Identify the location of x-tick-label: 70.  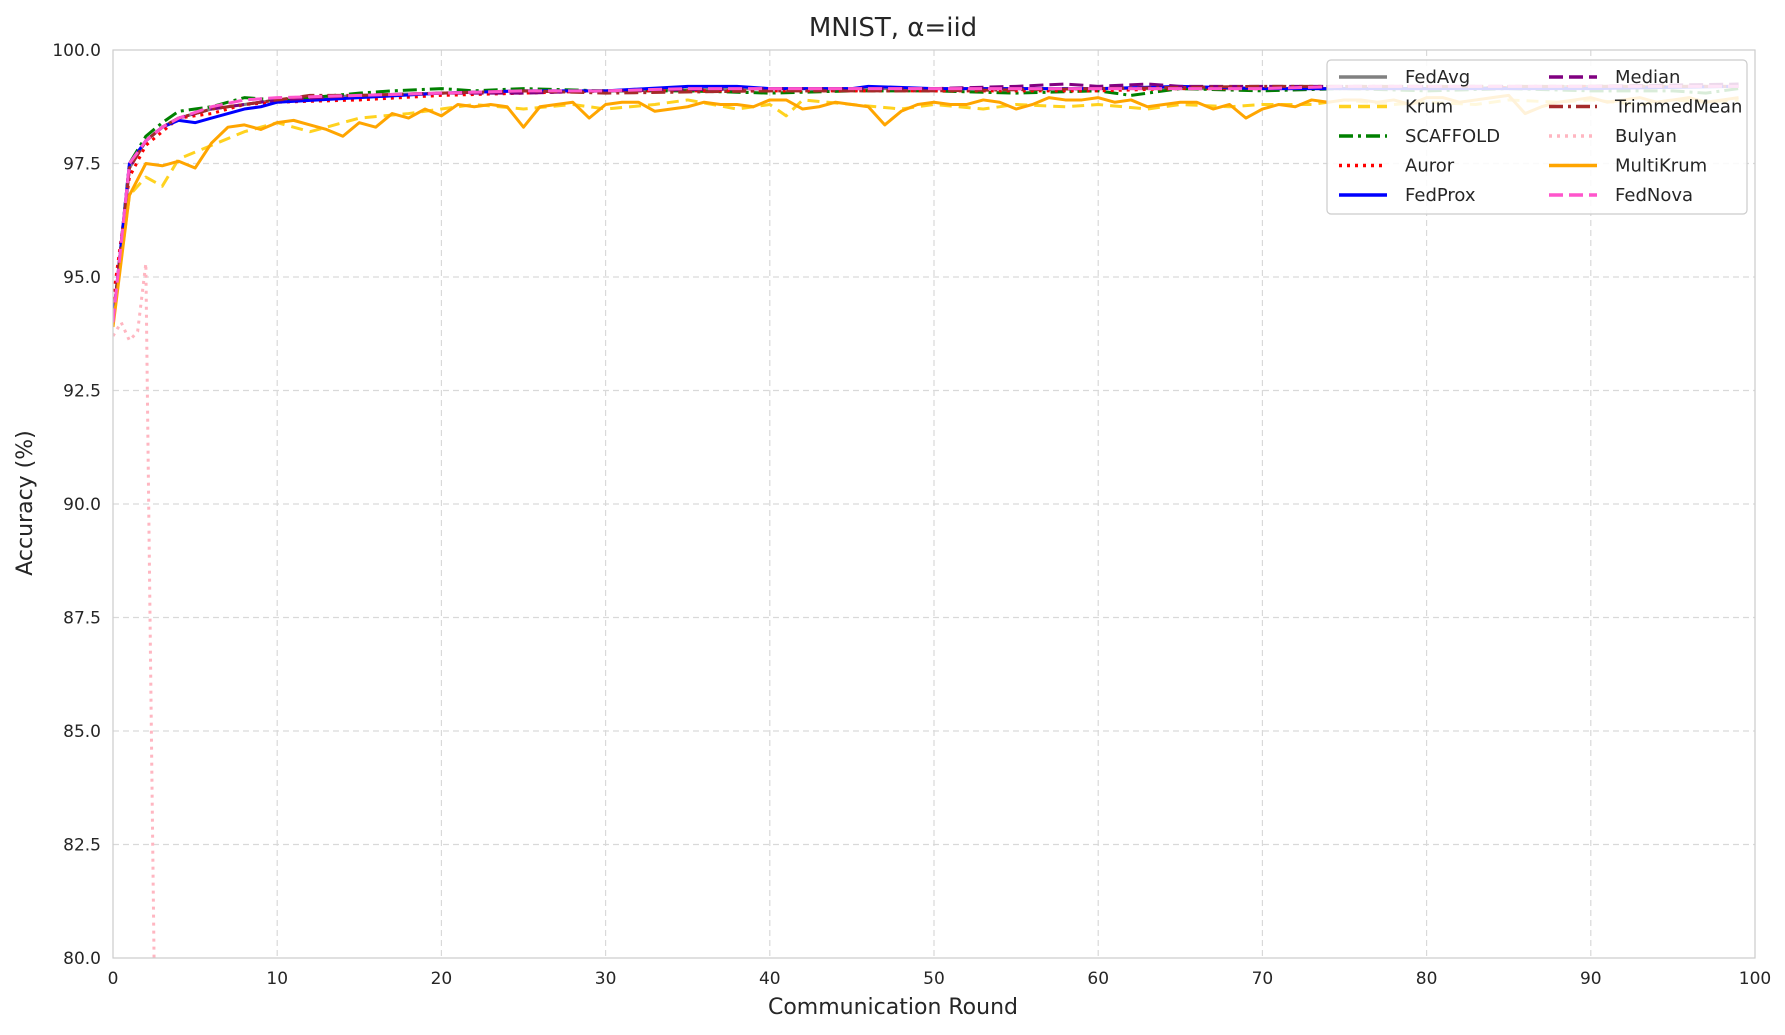
(1263, 979).